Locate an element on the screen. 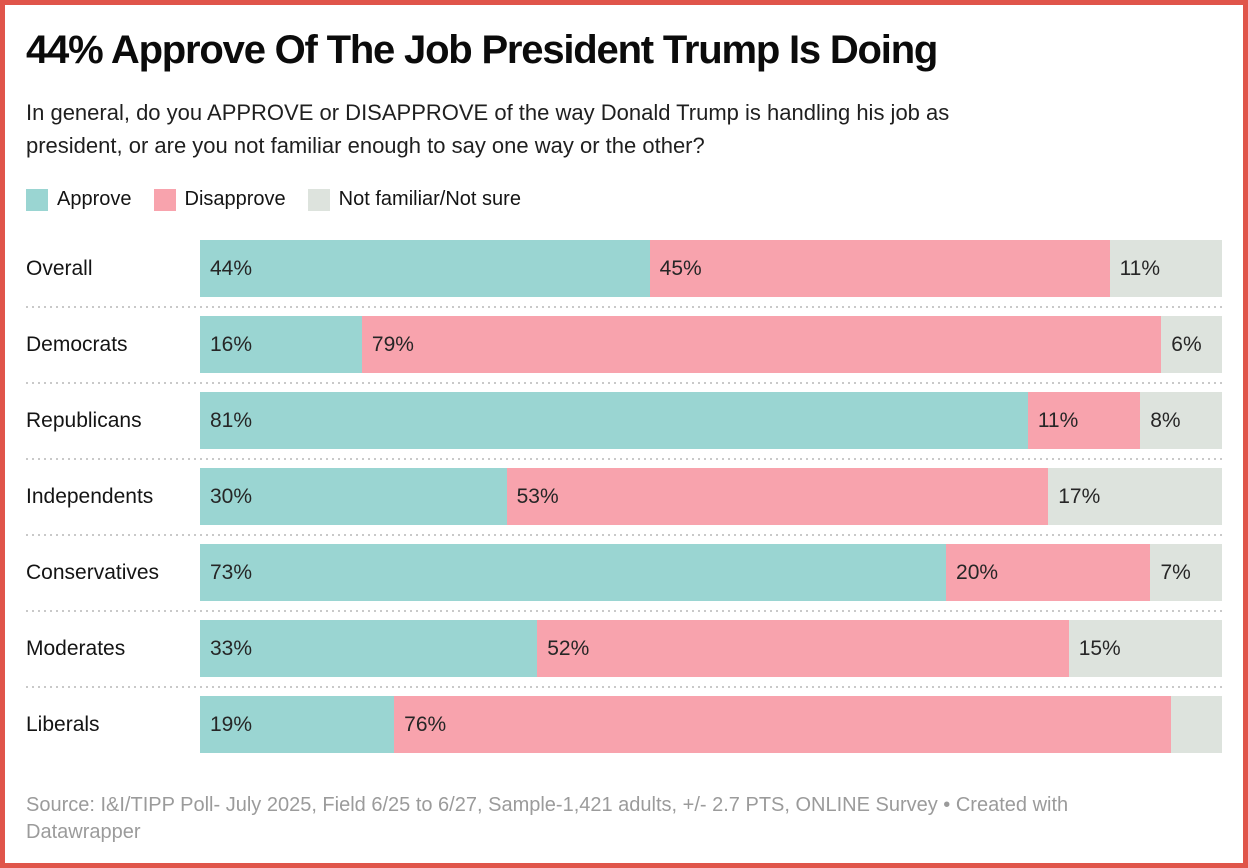  bar-segment-approve: 19% is located at coordinates (297, 724).